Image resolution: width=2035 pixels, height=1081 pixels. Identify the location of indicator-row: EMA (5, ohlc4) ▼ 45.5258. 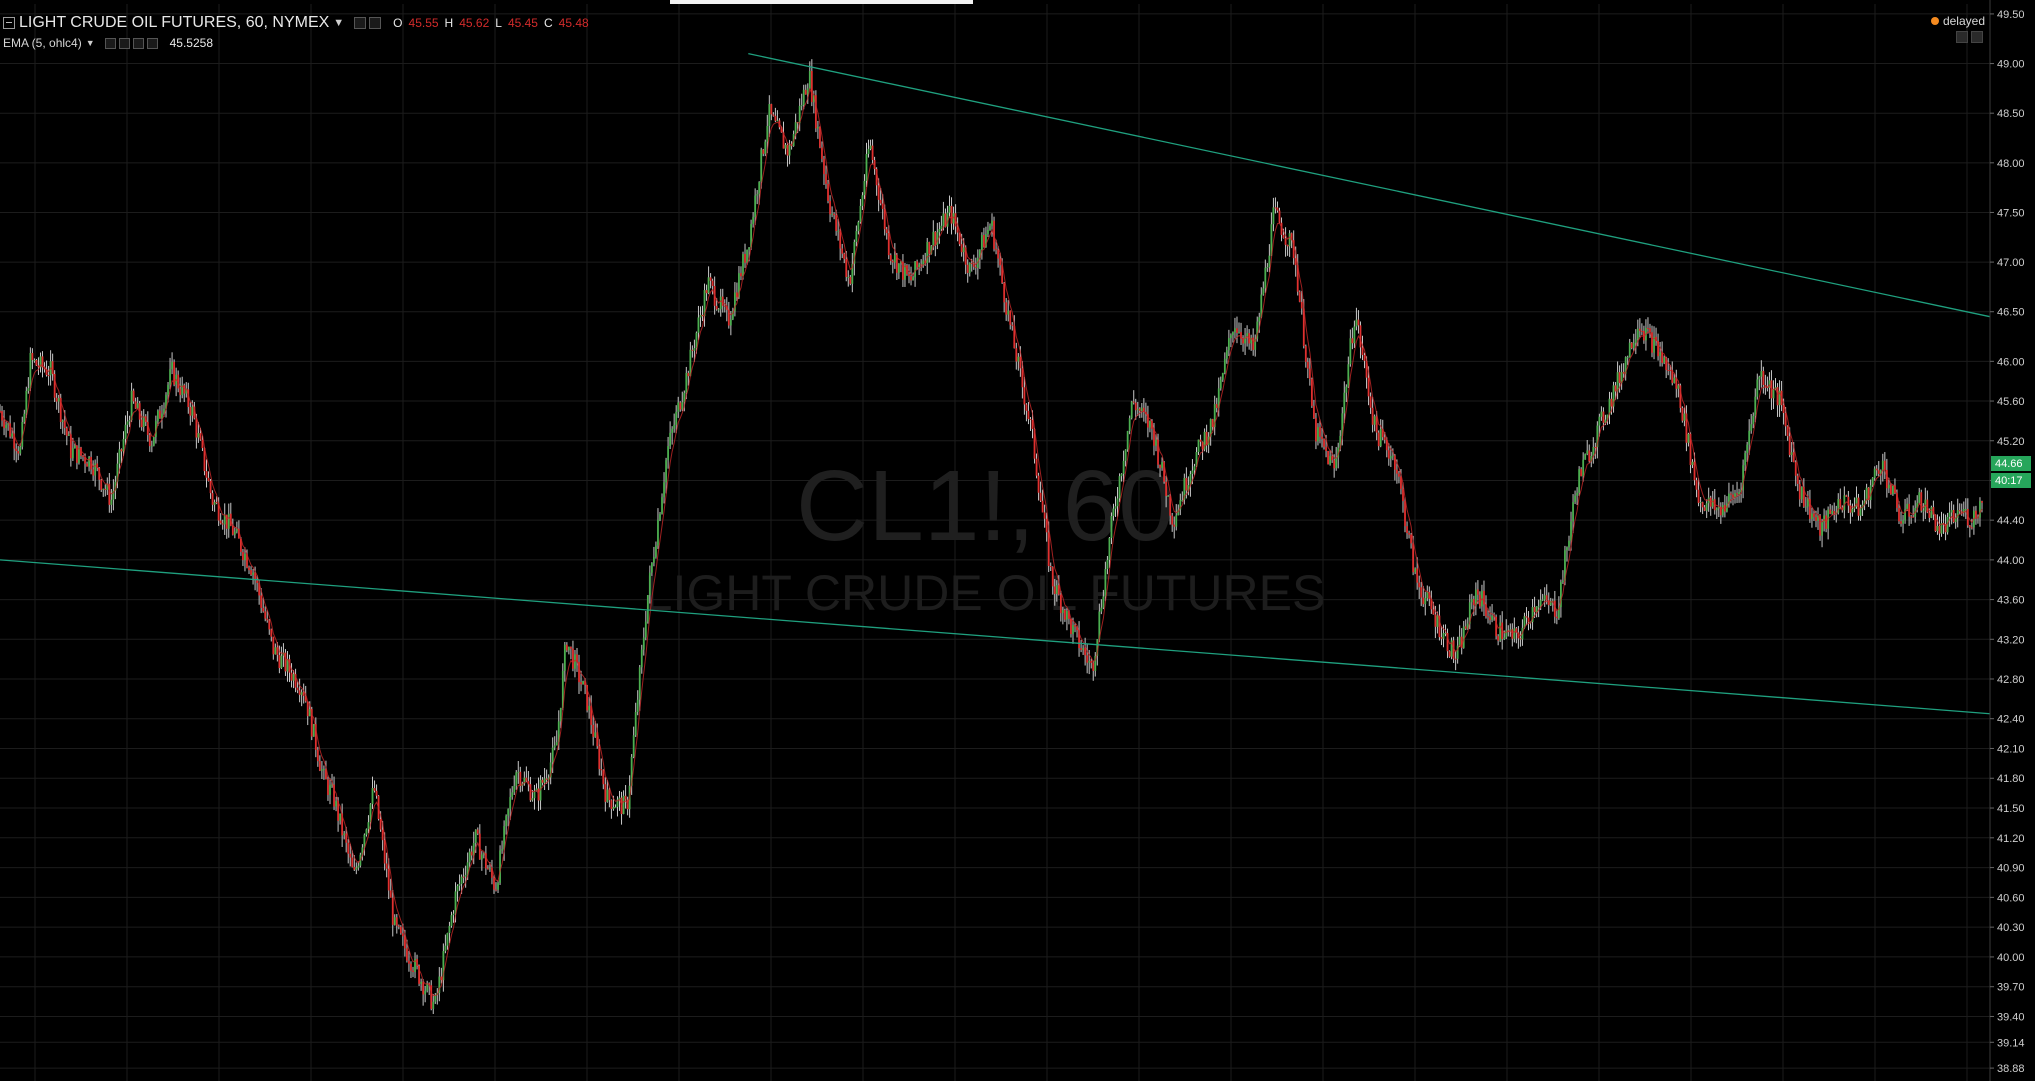
(108, 43).